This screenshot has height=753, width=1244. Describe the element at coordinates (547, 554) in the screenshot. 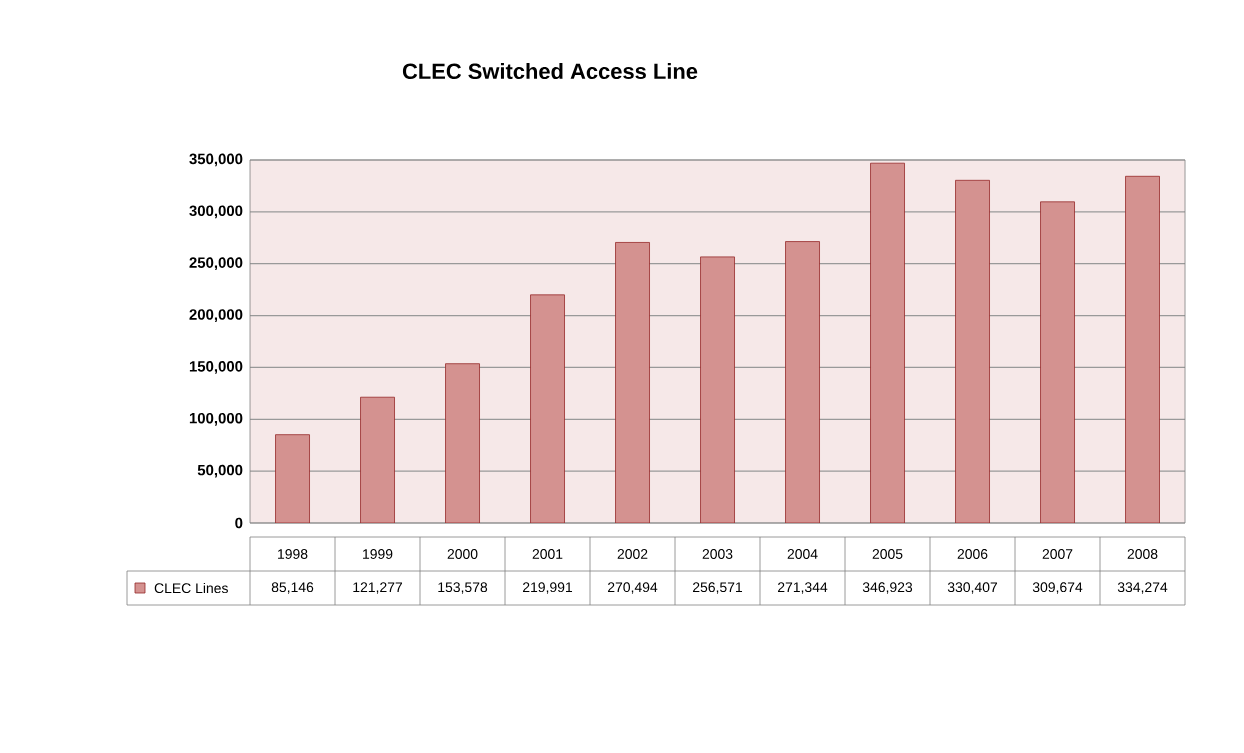

I see `x-tick-label: 2001` at that location.